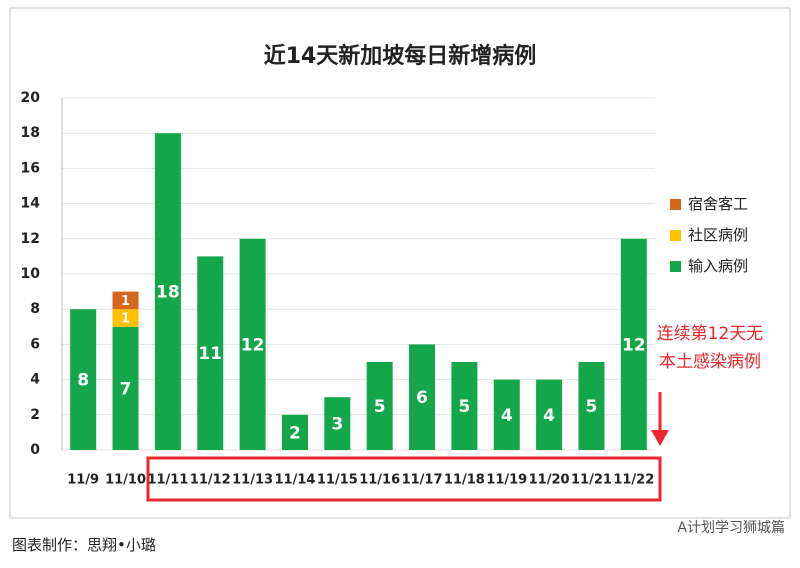 This screenshot has width=800, height=568. Describe the element at coordinates (31, 274) in the screenshot. I see `y-tick-label: 10` at that location.